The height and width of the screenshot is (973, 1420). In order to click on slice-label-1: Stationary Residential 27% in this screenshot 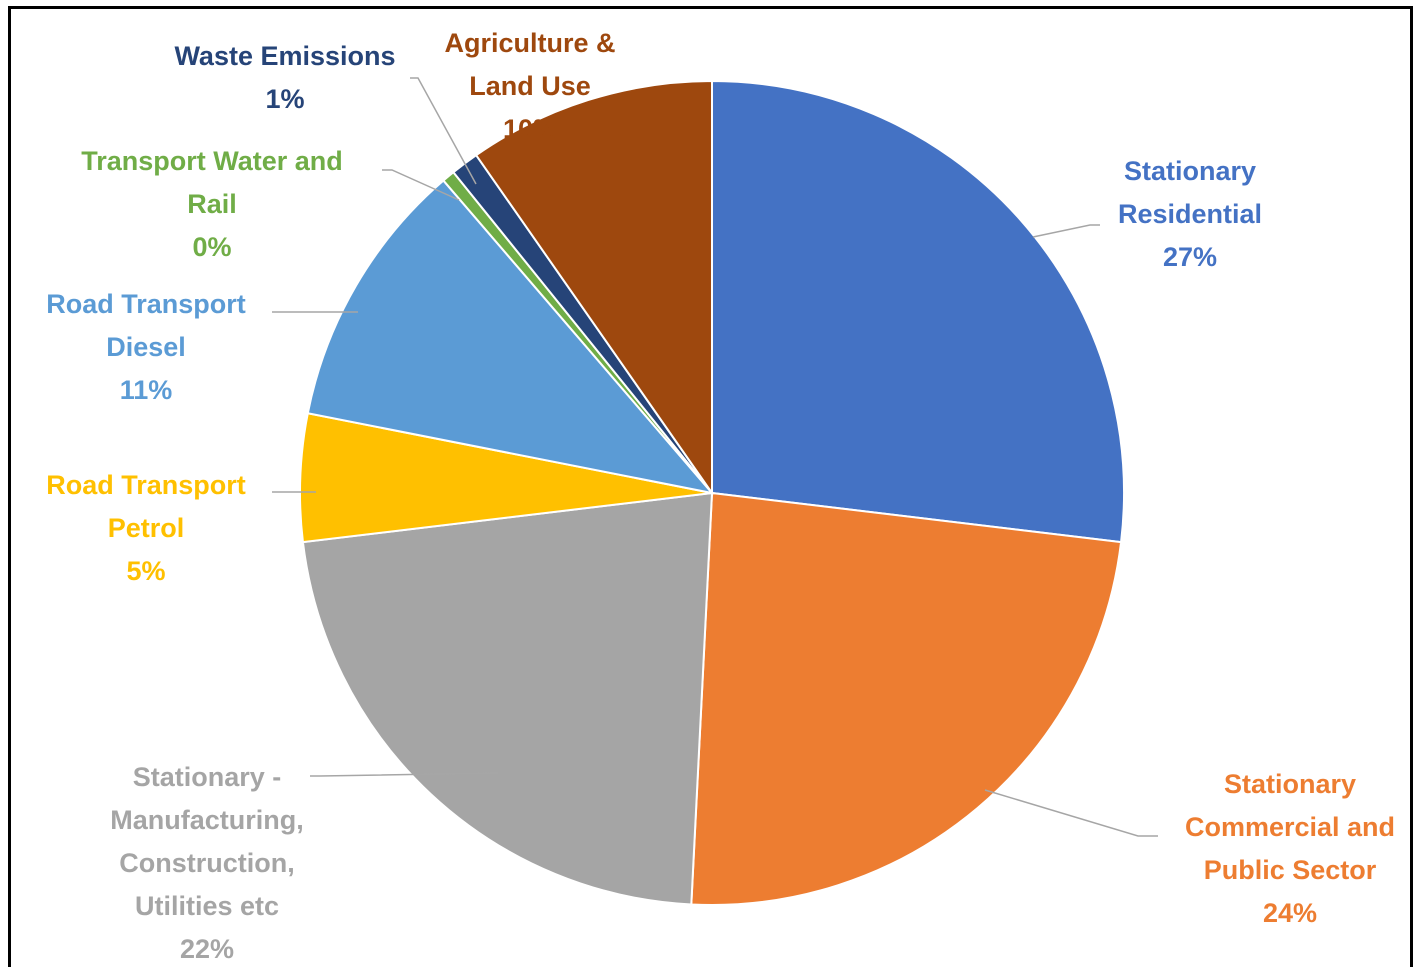, I will do `click(1190, 214)`.